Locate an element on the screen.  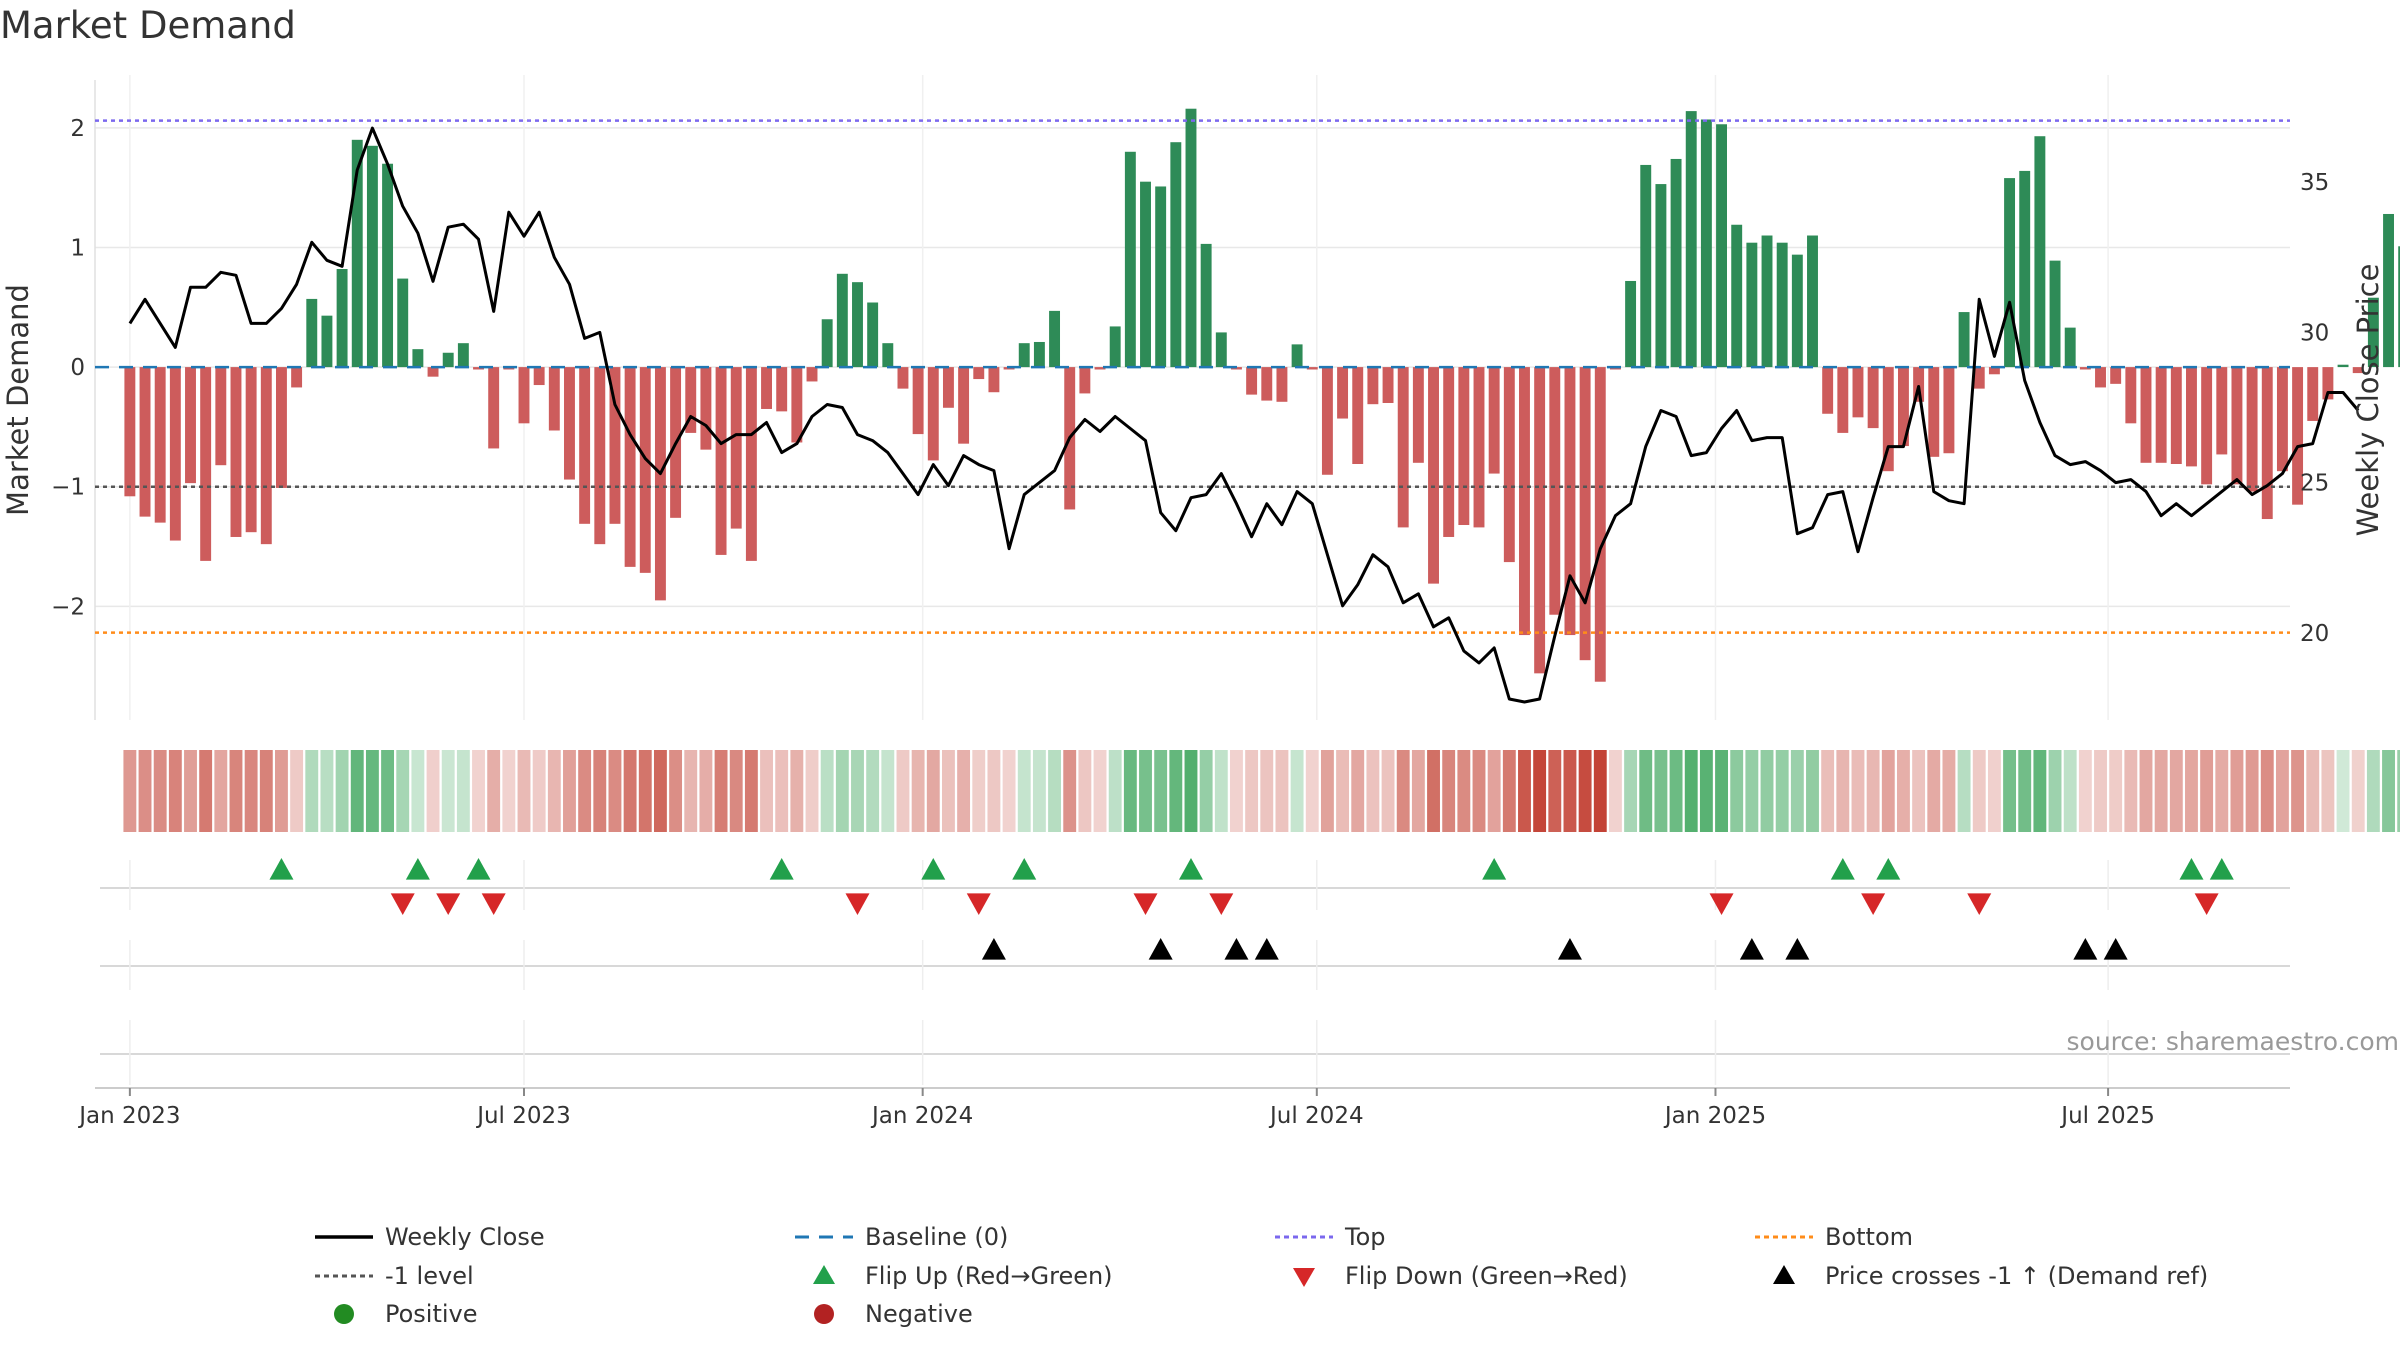
flip-markers-panel is located at coordinates (1195, 886).